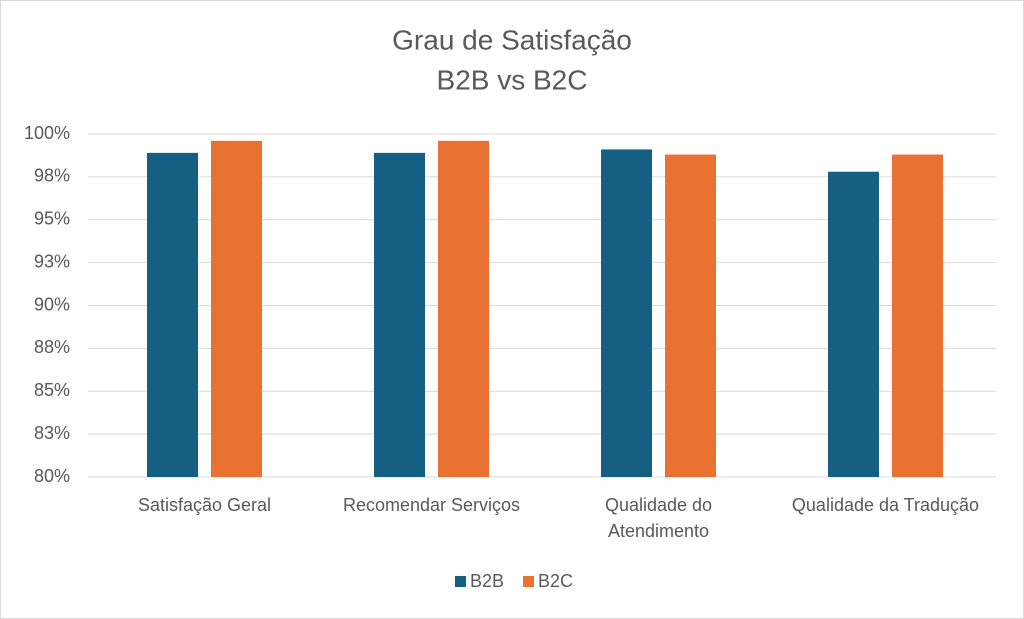 The height and width of the screenshot is (619, 1024). What do you see at coordinates (52, 219) in the screenshot?
I see `y-tick-label: 95%` at bounding box center [52, 219].